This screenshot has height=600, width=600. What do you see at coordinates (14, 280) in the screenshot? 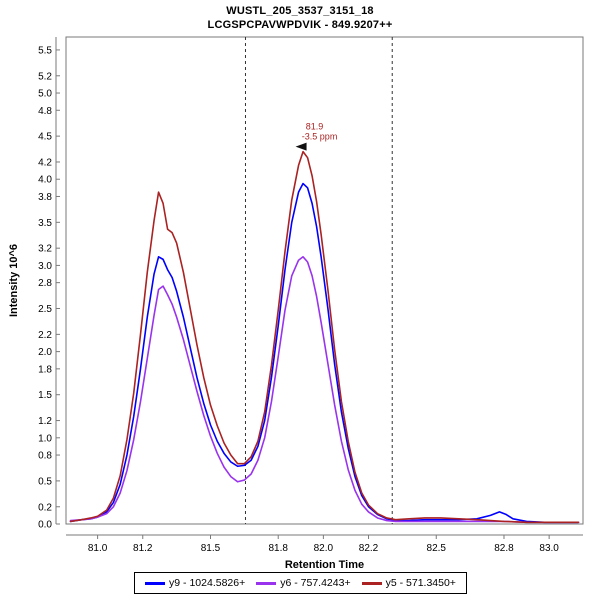
I see `y-axis-title: Intensity 10^6` at bounding box center [14, 280].